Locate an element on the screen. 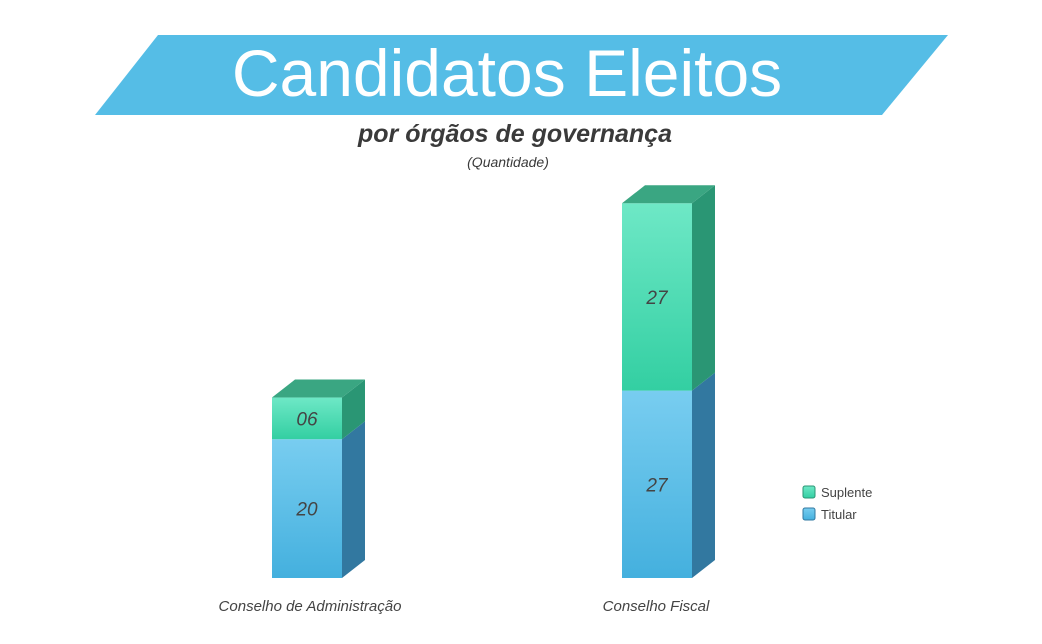 This screenshot has width=1042, height=644. data-label-titular: 27 is located at coordinates (657, 485).